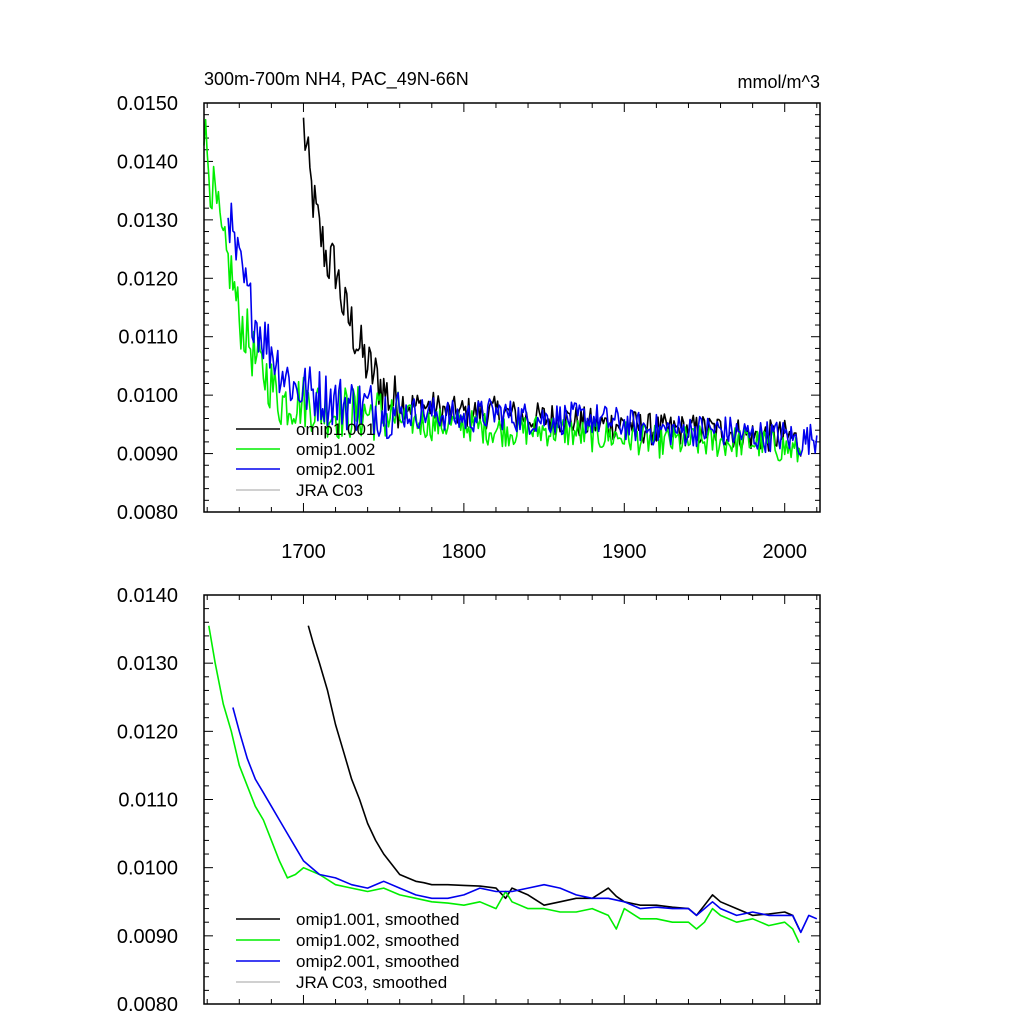 The width and height of the screenshot is (1024, 1024). Describe the element at coordinates (147, 596) in the screenshot. I see `bottom-y-tick-label: 0.0140` at that location.